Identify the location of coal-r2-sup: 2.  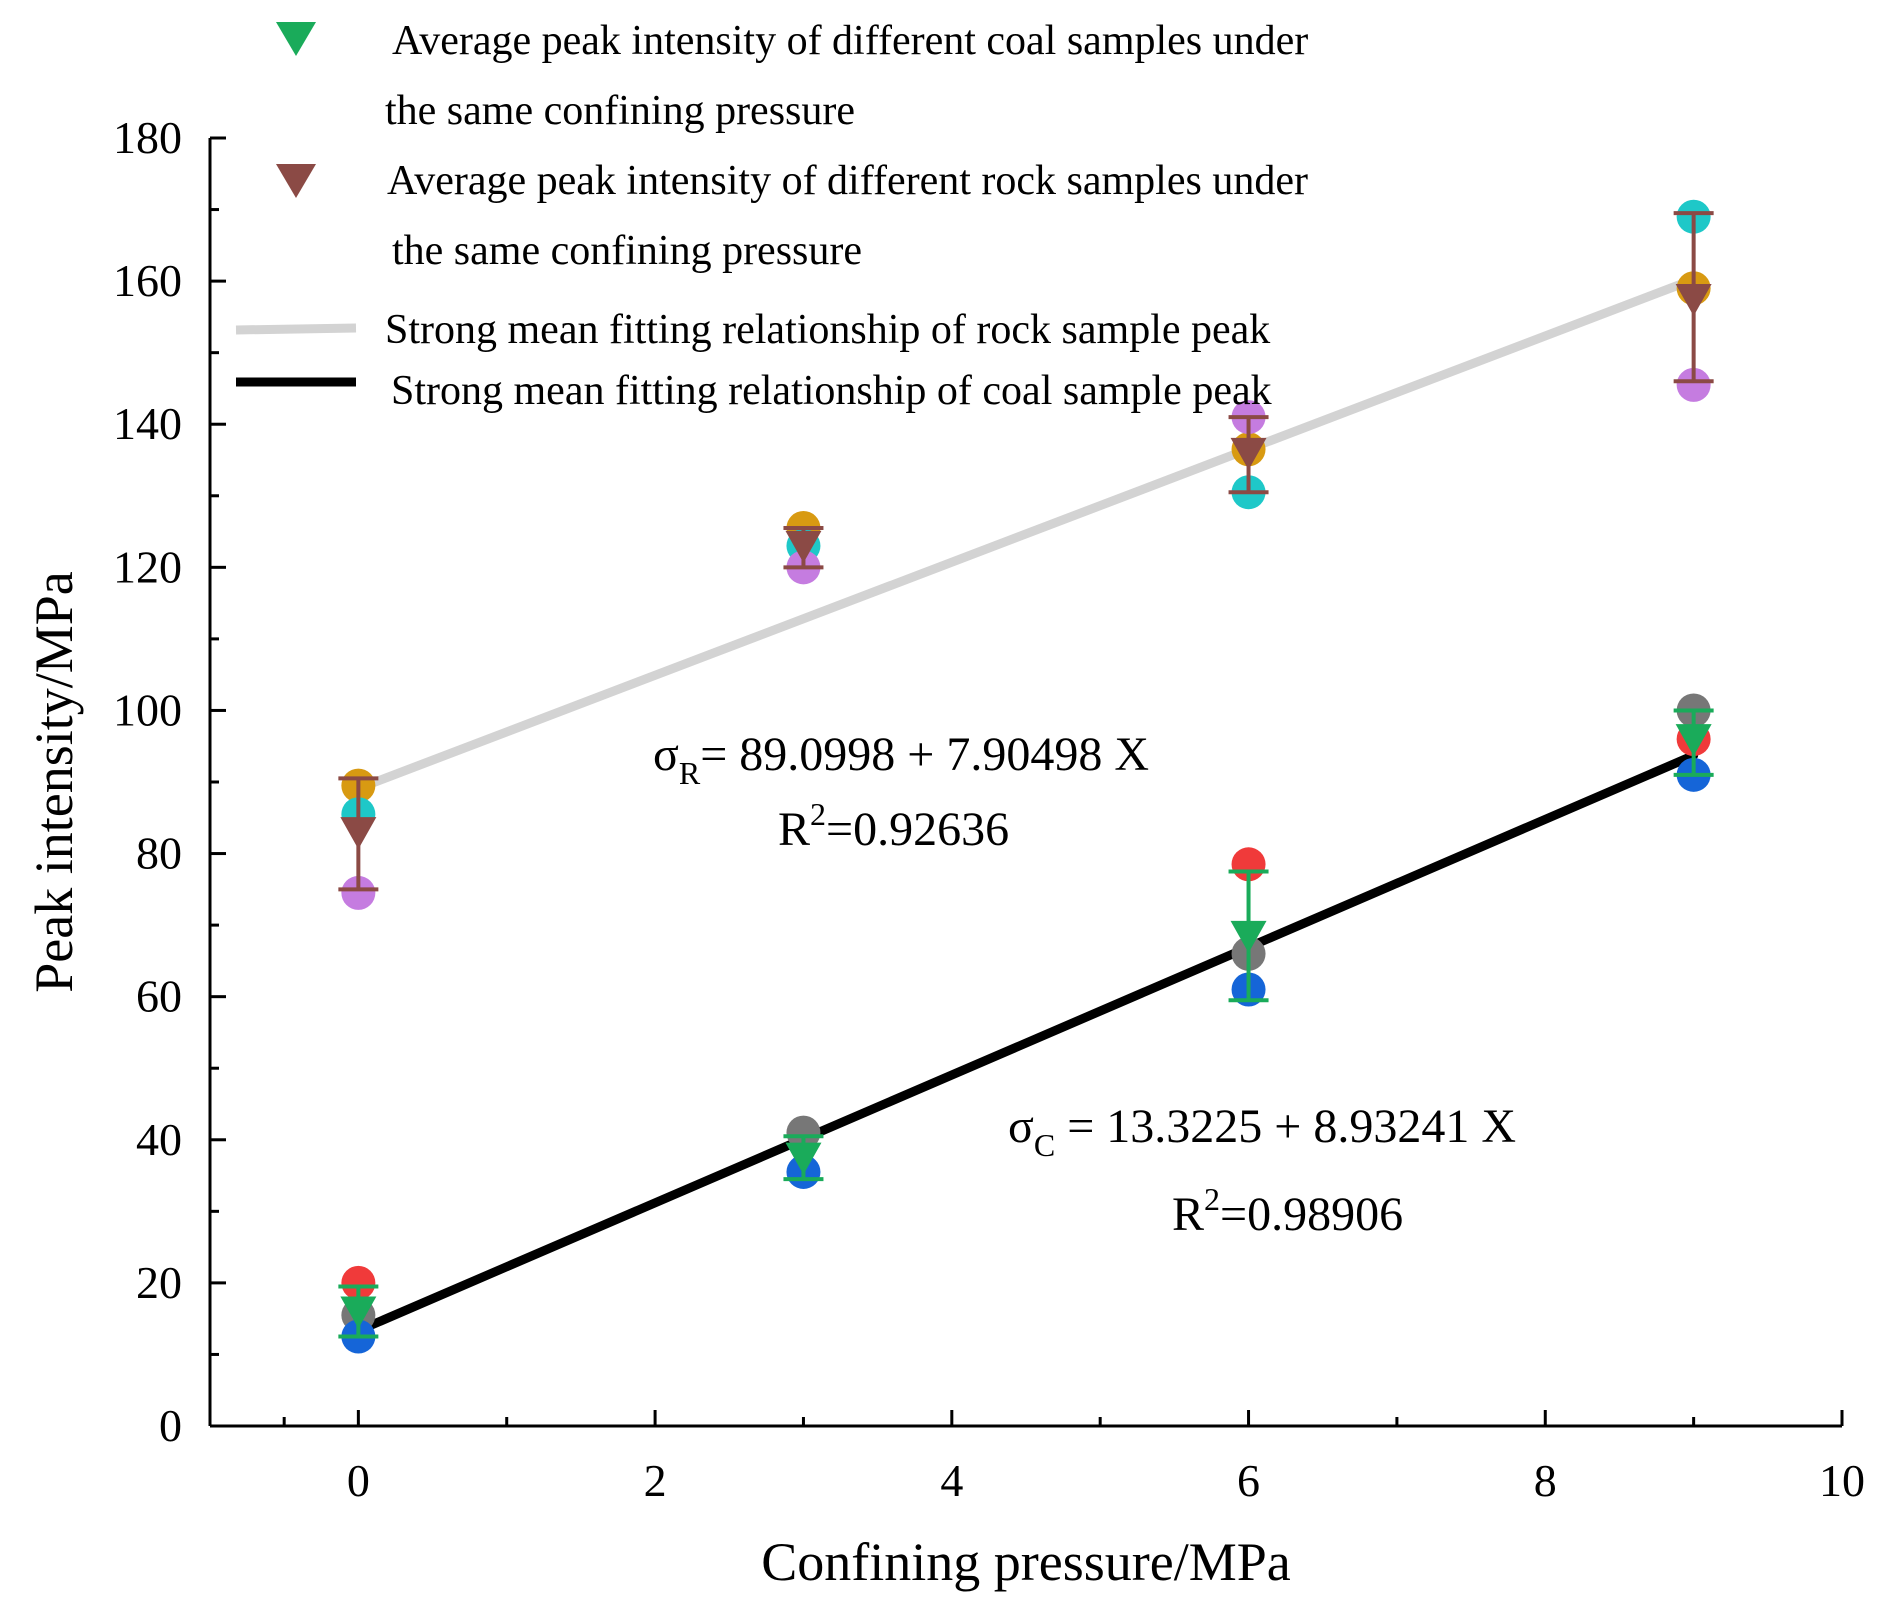
(1212, 1199).